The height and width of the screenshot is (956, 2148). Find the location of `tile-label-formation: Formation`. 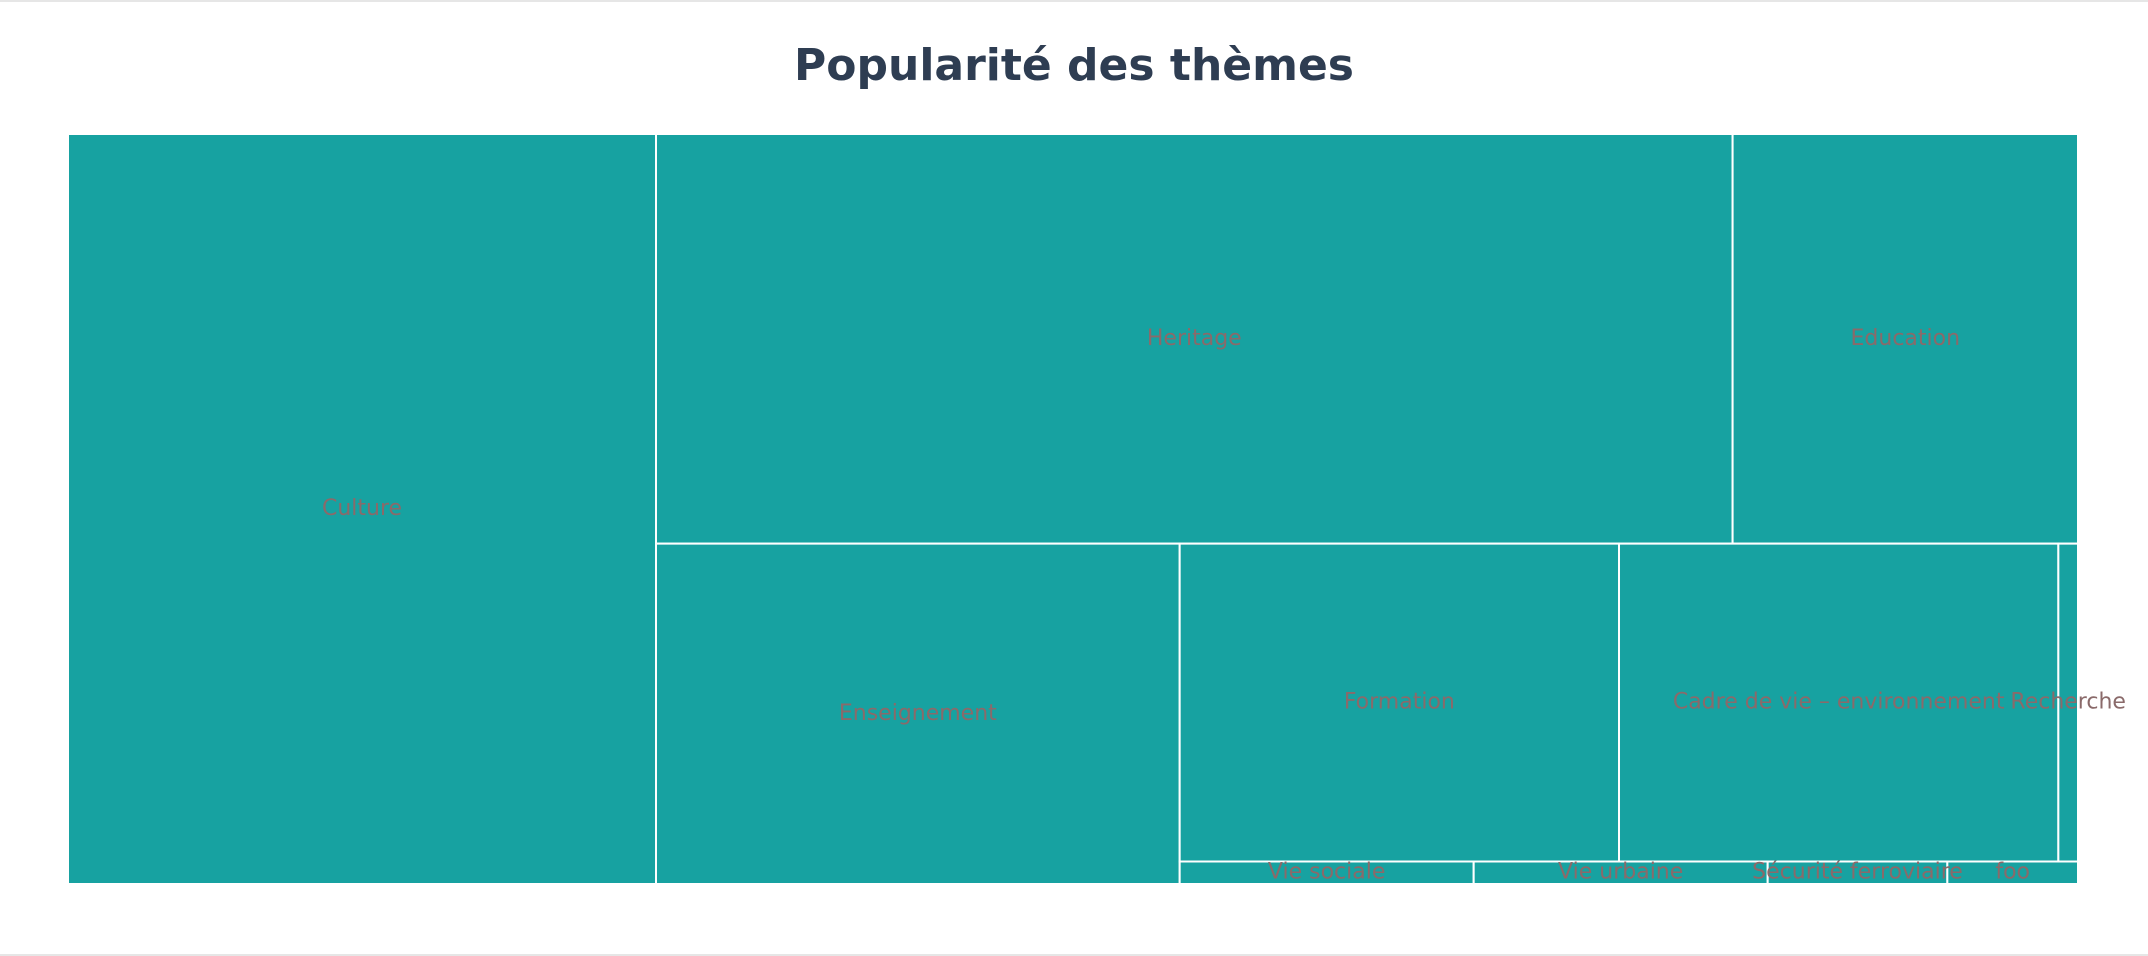

tile-label-formation: Formation is located at coordinates (1399, 702).